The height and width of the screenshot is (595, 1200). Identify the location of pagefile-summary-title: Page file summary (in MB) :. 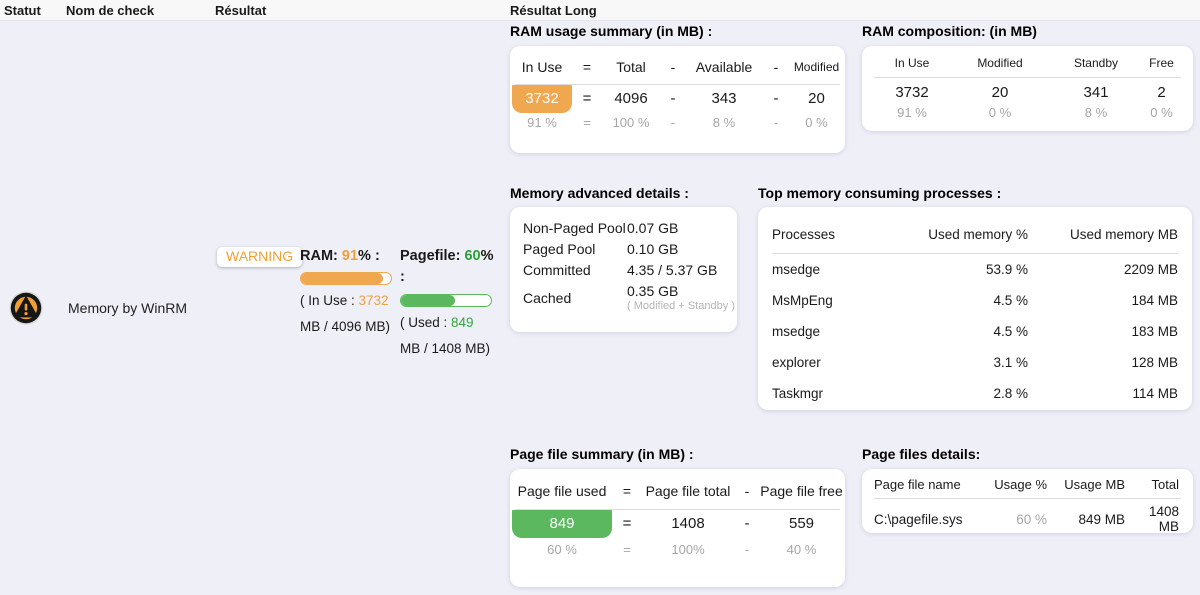
(602, 454).